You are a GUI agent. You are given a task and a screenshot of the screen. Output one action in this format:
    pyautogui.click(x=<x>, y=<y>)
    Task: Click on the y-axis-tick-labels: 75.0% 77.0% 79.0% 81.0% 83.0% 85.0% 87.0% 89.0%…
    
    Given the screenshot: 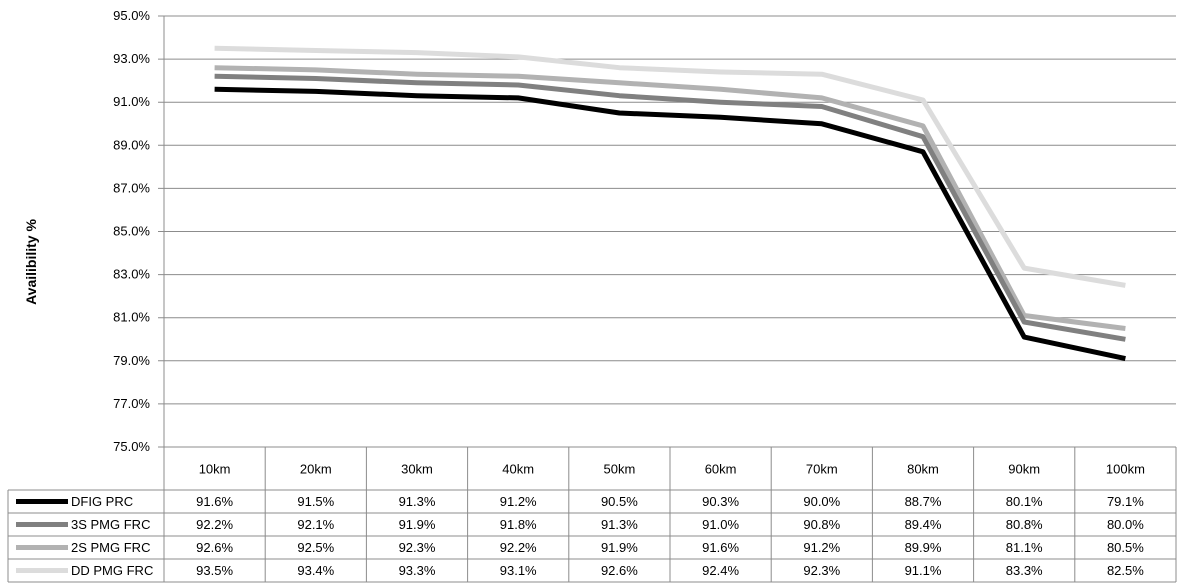 What is the action you would take?
    pyautogui.click(x=131, y=231)
    